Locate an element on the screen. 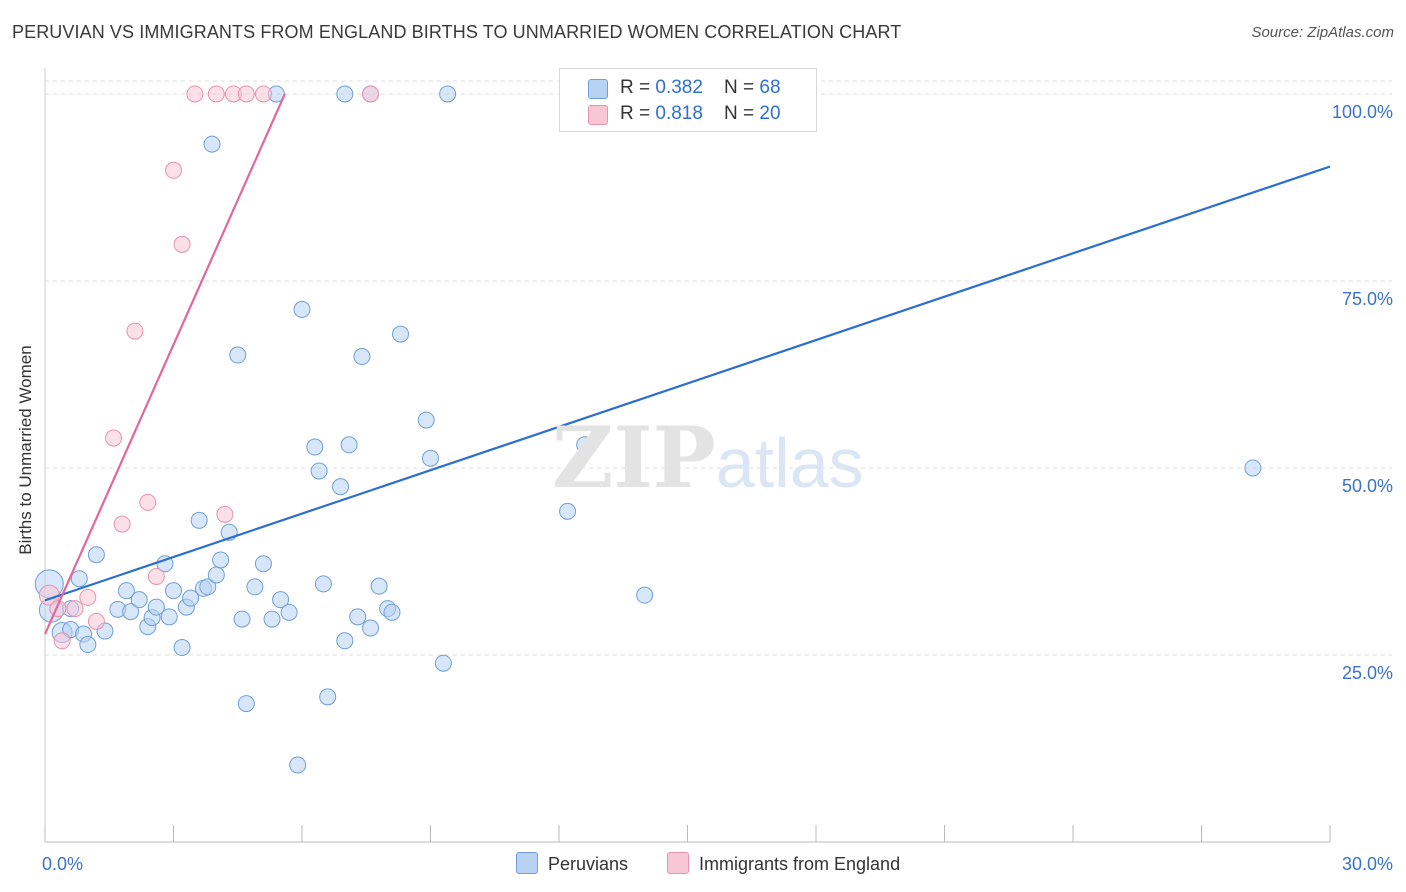 Image resolution: width=1406 pixels, height=892 pixels. stats-legend: R = 0.382 N = 68 R = 0.818 N = 20 is located at coordinates (688, 100).